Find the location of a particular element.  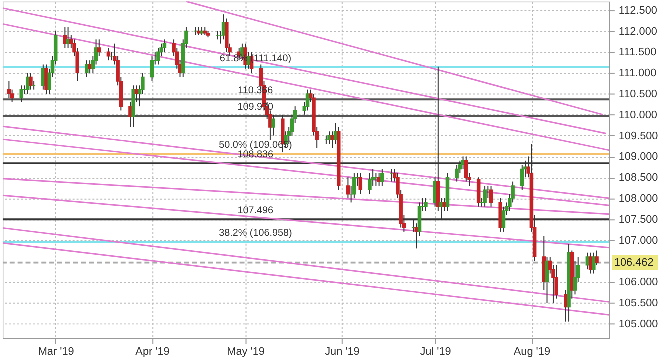

y-tick-label: 108.000 is located at coordinates (638, 198).